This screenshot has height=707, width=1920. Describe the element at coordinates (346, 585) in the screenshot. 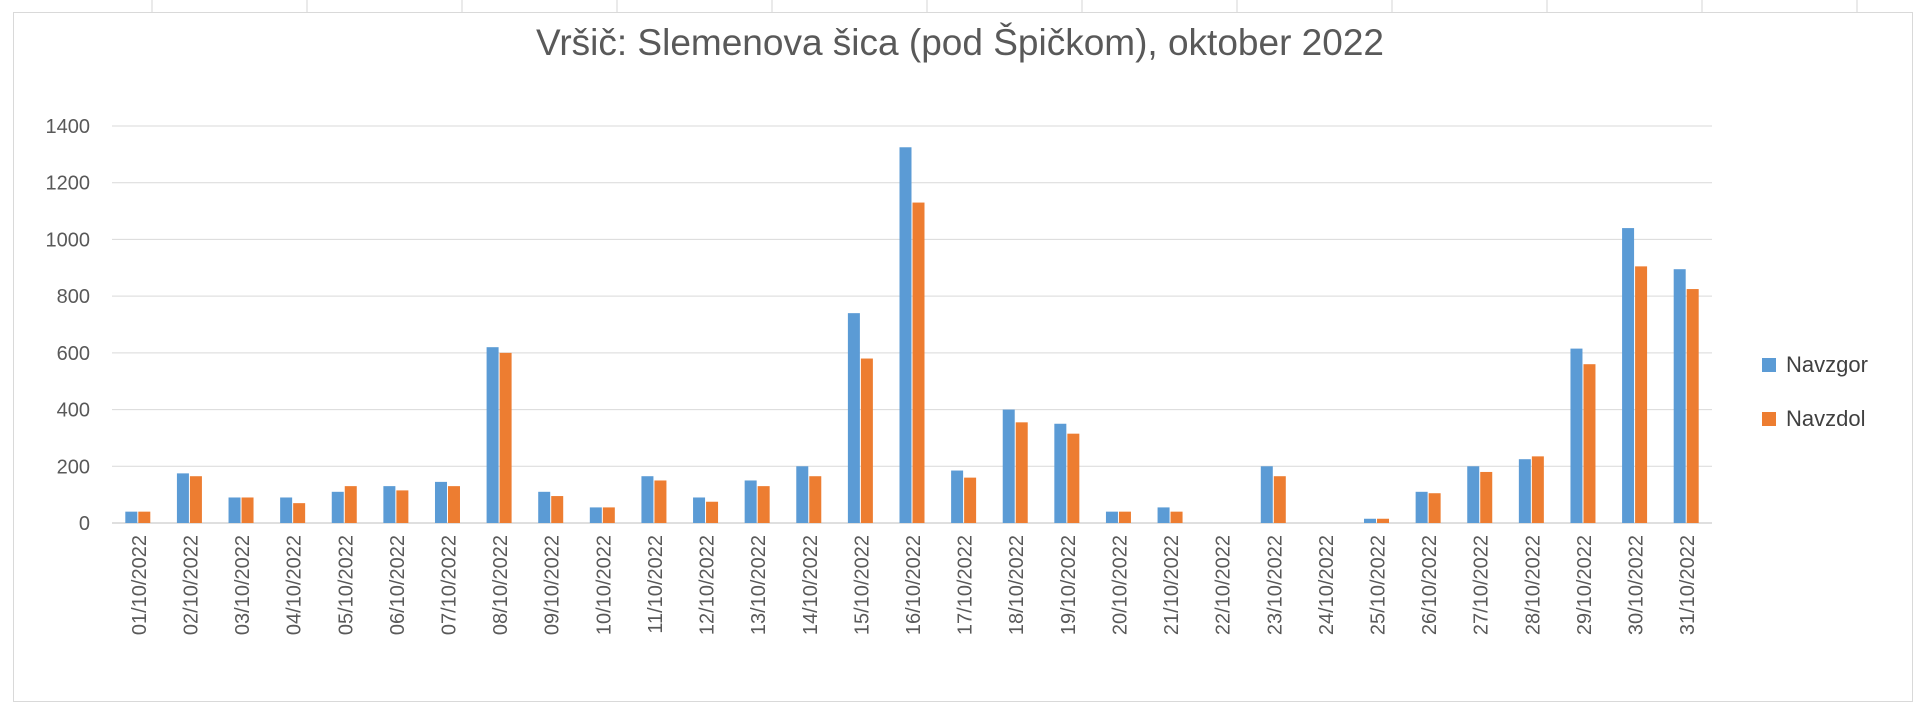

I see `x-tick-label: 05/10/2022` at that location.